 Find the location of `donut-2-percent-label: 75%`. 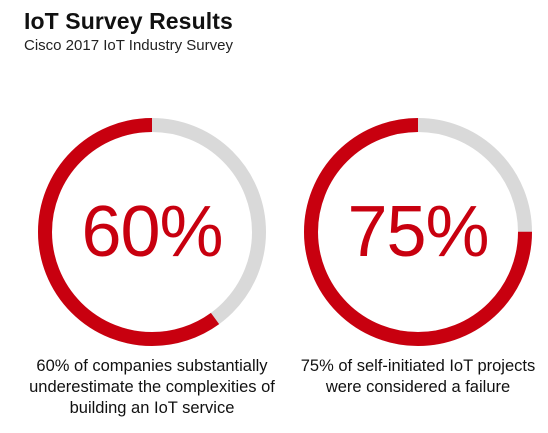

donut-2-percent-label: 75% is located at coordinates (418, 232).